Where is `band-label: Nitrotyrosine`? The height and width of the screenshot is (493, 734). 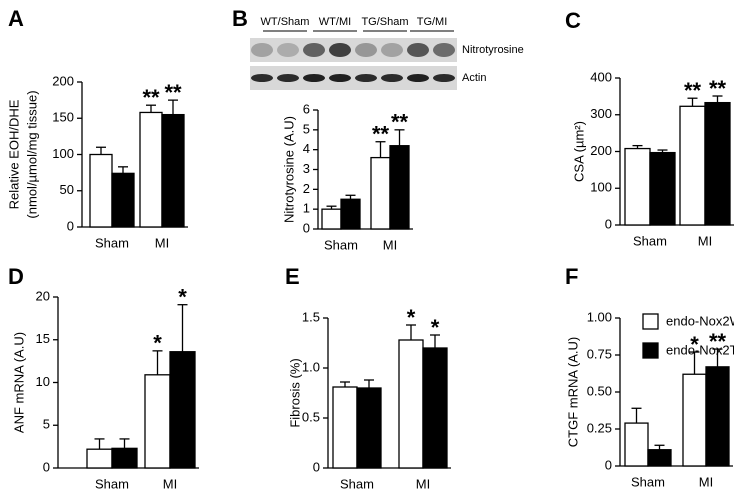 band-label: Nitrotyrosine is located at coordinates (493, 50).